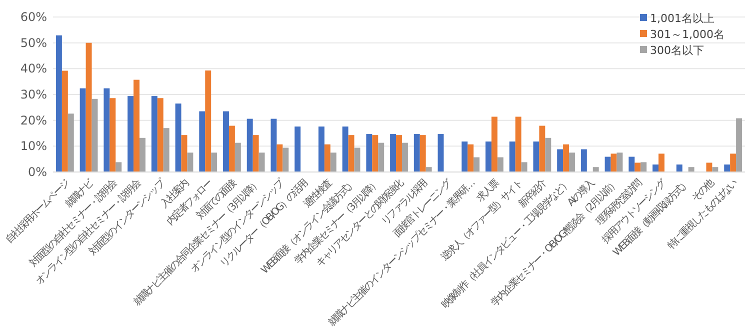  I want to click on y-tick-label: 0%, so click(37, 172).